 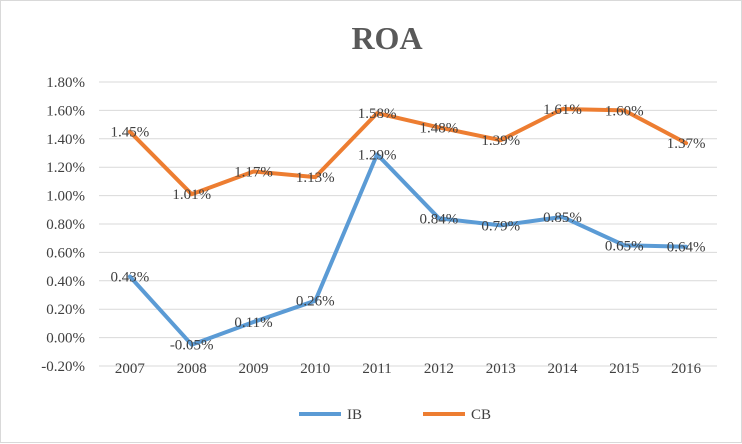 I want to click on data-label-cb: 1.45%, so click(x=130, y=133).